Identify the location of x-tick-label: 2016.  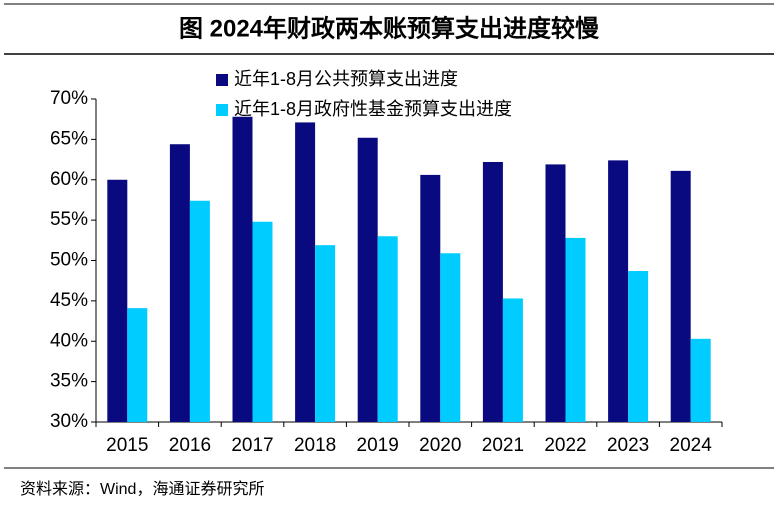
(190, 445).